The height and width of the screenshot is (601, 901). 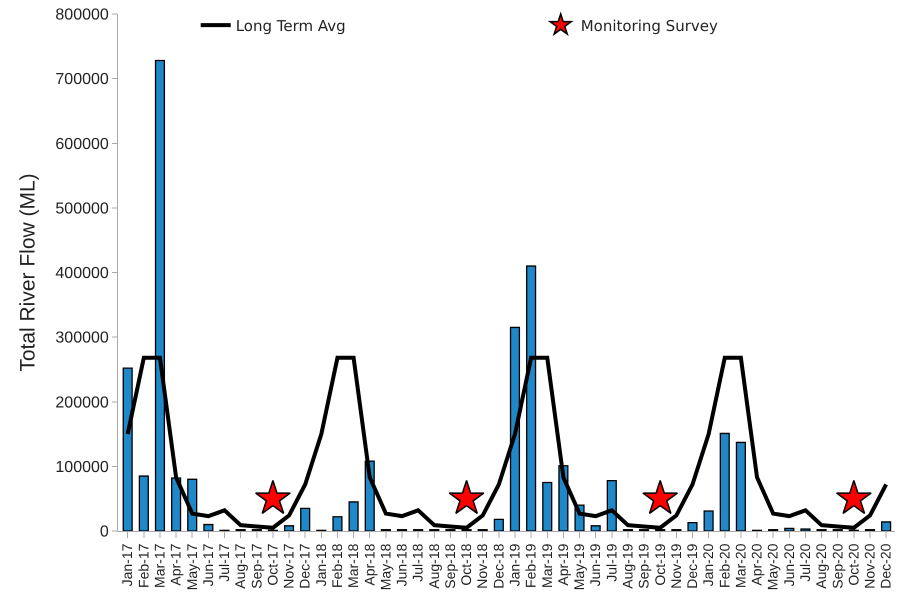 What do you see at coordinates (740, 565) in the screenshot?
I see `x-tick-label: Mar-20` at bounding box center [740, 565].